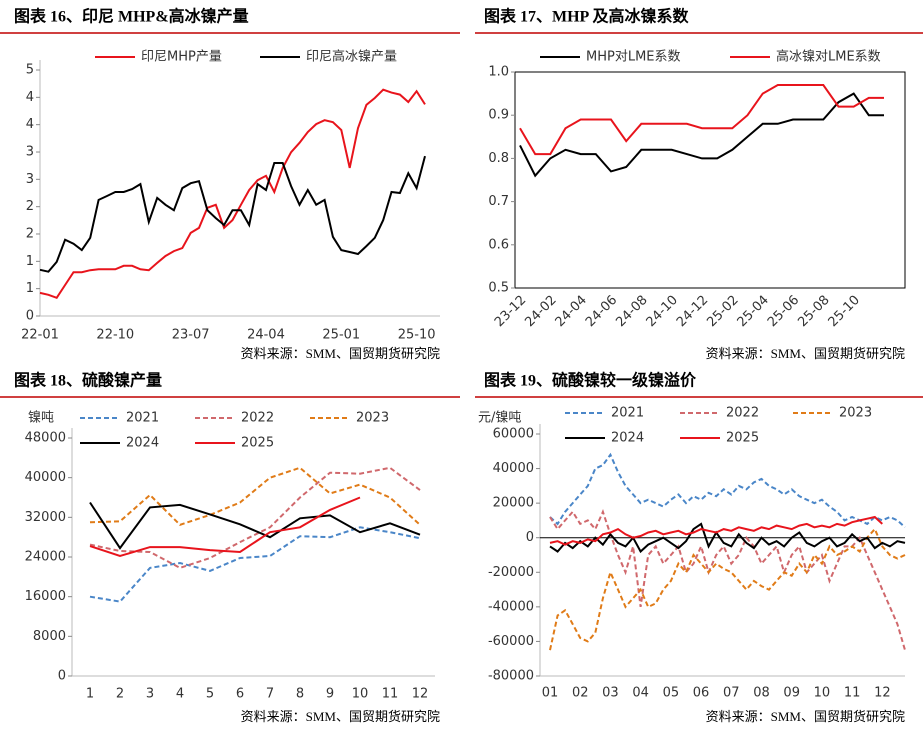 The height and width of the screenshot is (733, 923). Describe the element at coordinates (586, 16) in the screenshot. I see `chart-title: 图表 17、MHP 及高冰镍系数` at that location.